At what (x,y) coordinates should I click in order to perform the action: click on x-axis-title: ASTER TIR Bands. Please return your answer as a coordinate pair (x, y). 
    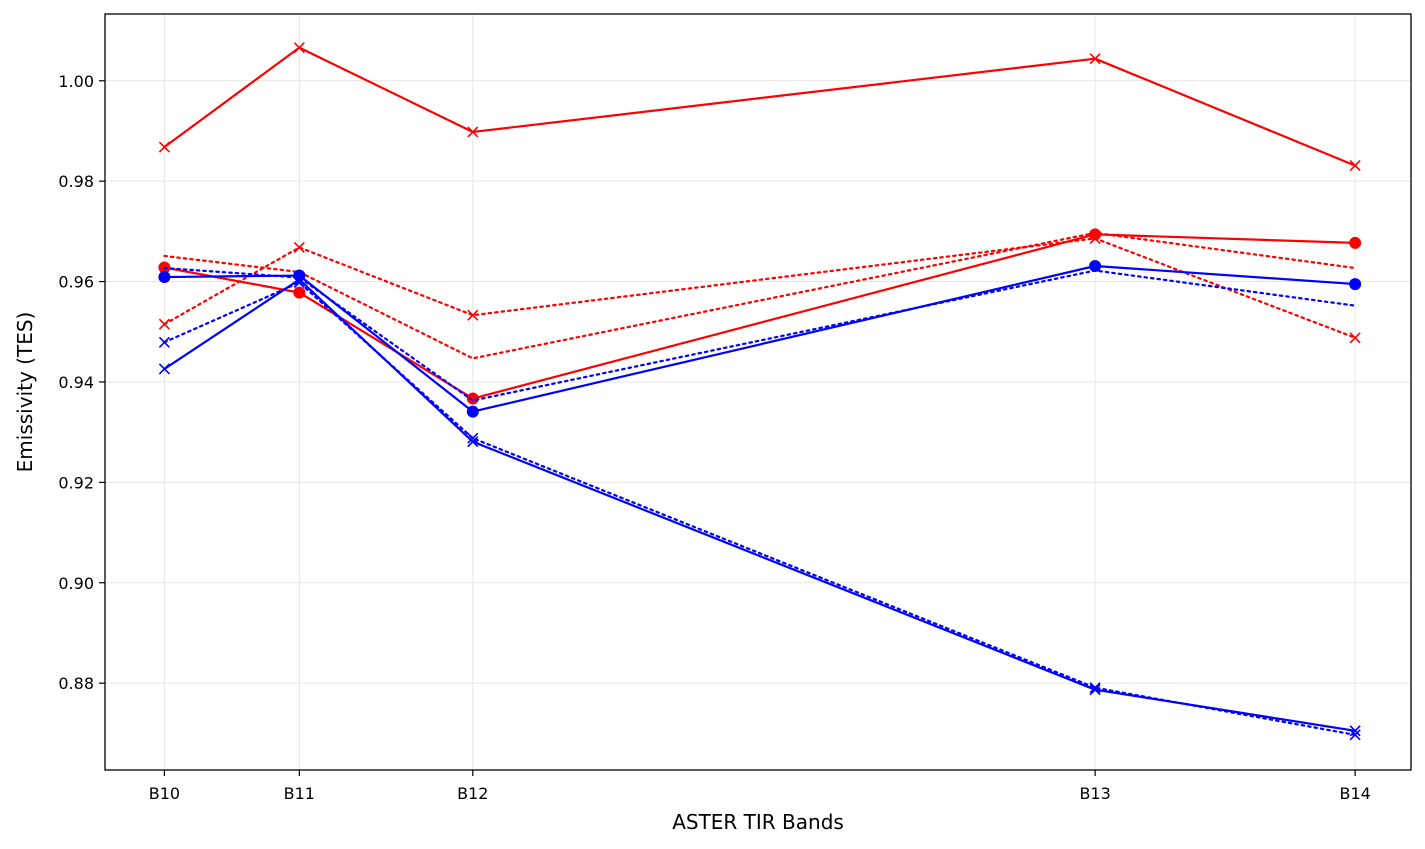
    Looking at the image, I should click on (758, 822).